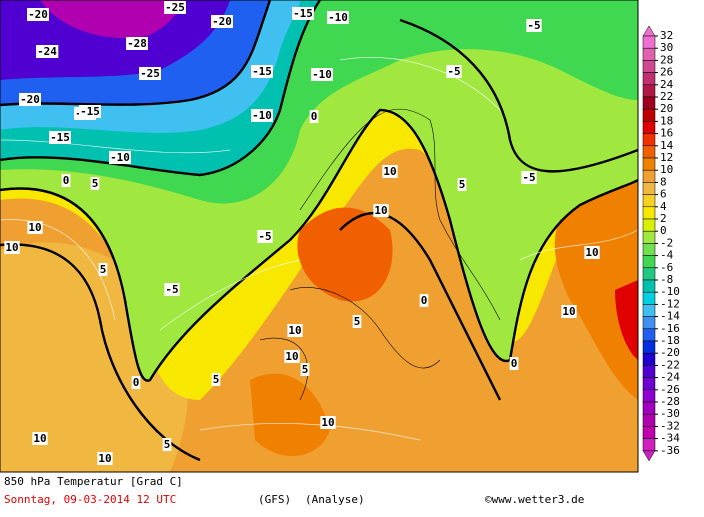 Image resolution: width=704 pixels, height=517 pixels. I want to click on contour-label: -25, so click(150, 73).